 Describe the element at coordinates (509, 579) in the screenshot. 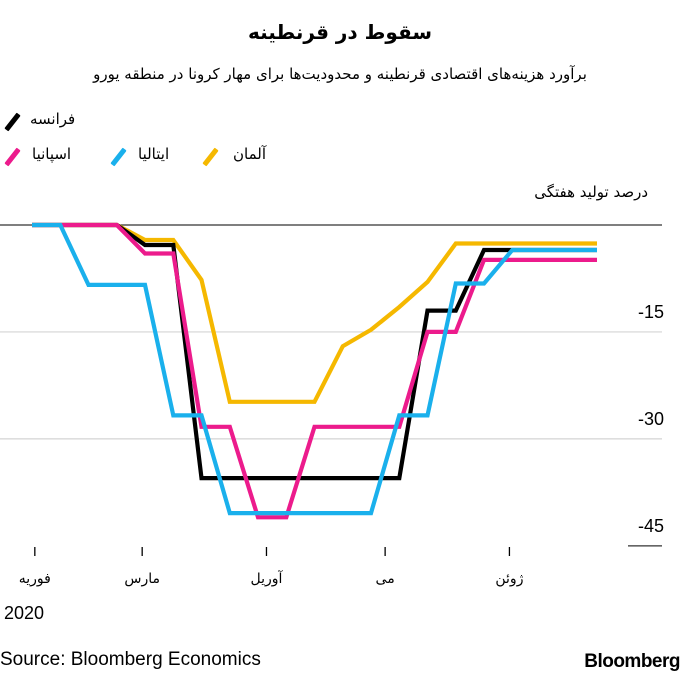

I see `x-tick-label: ژوئن` at that location.